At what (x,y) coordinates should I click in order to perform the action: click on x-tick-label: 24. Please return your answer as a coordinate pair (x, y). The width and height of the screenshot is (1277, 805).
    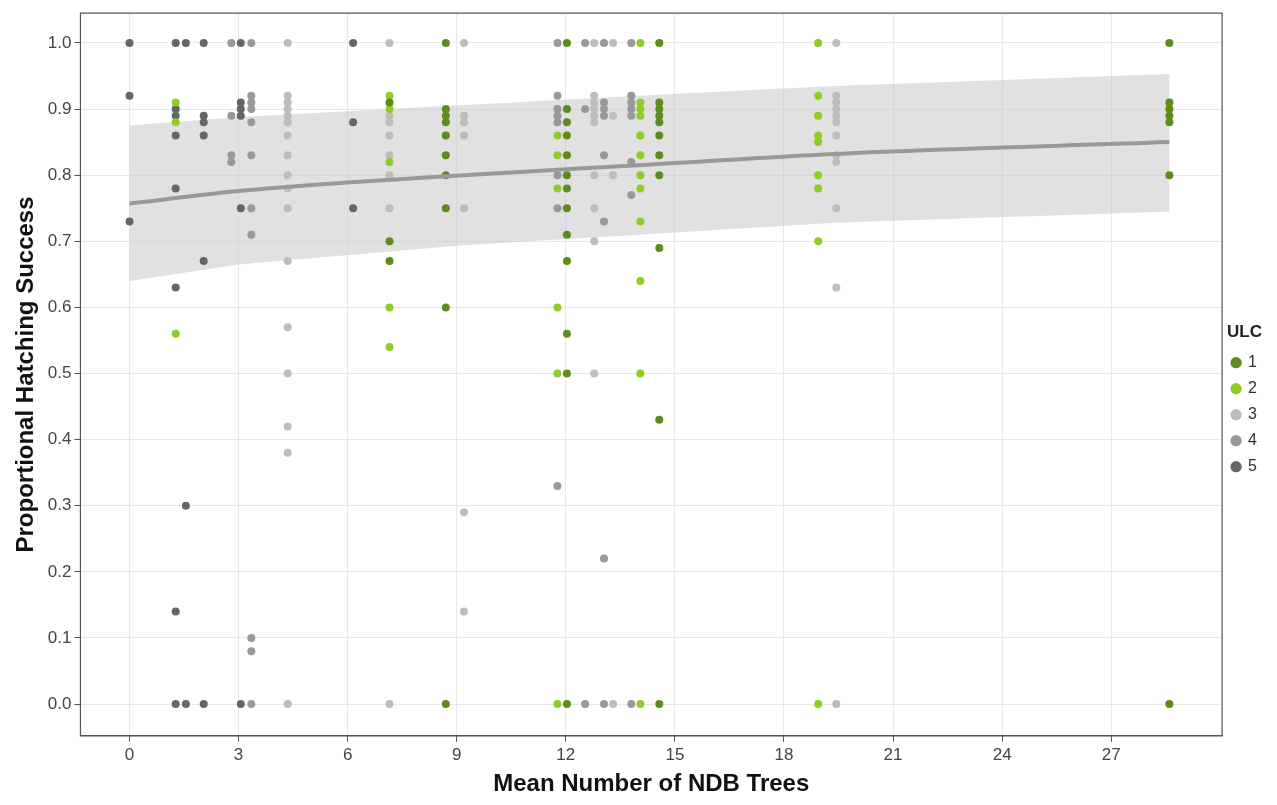
    Looking at the image, I should click on (1002, 754).